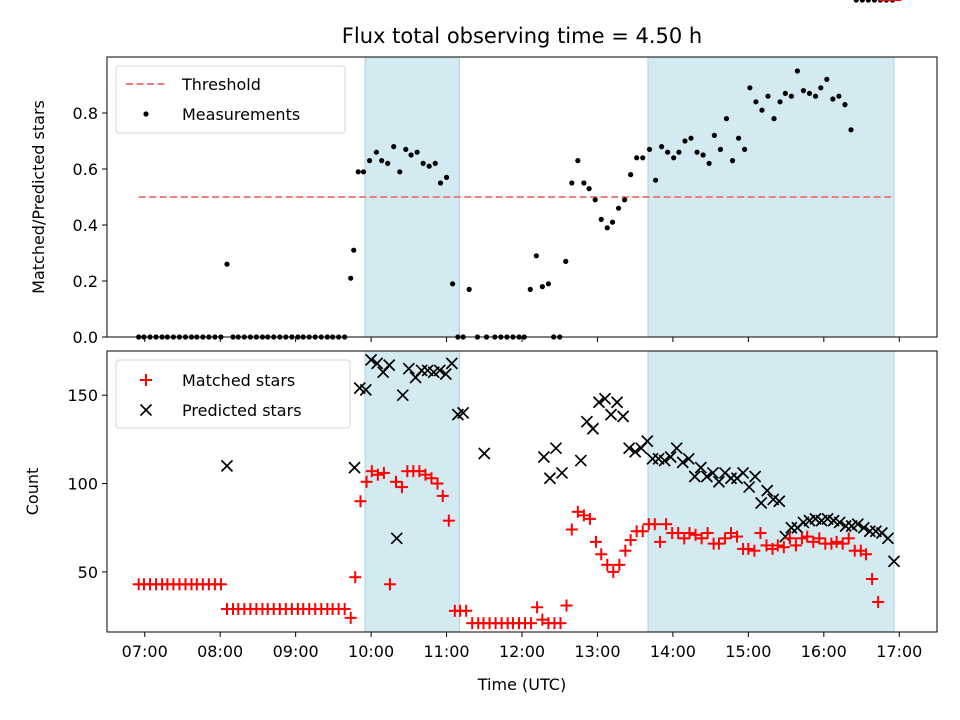 This screenshot has width=960, height=720. What do you see at coordinates (673, 651) in the screenshot?
I see `x-tick-label: 14:00` at bounding box center [673, 651].